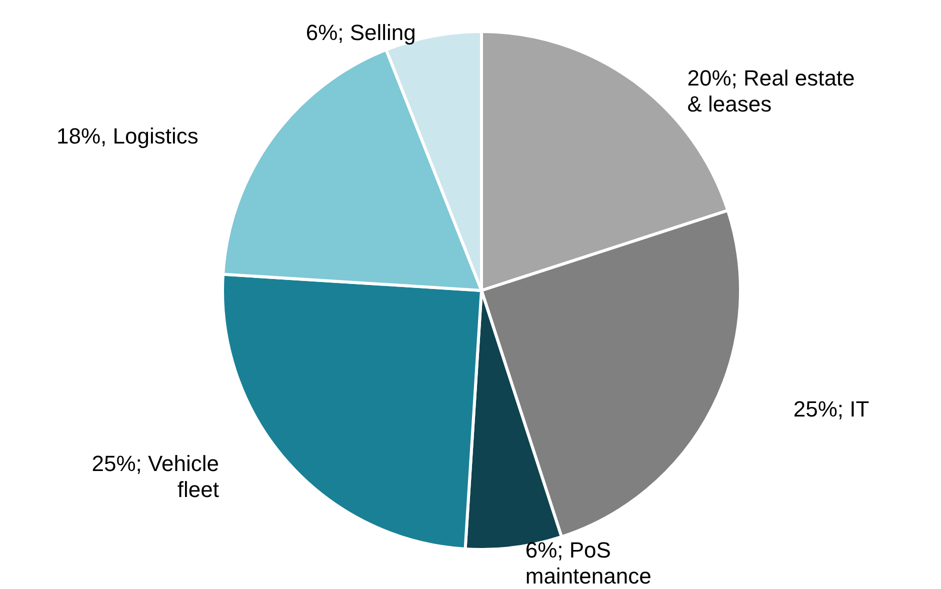 The image size is (941, 589). I want to click on slice-label: 25%; Vehicle fleet, so click(155, 476).